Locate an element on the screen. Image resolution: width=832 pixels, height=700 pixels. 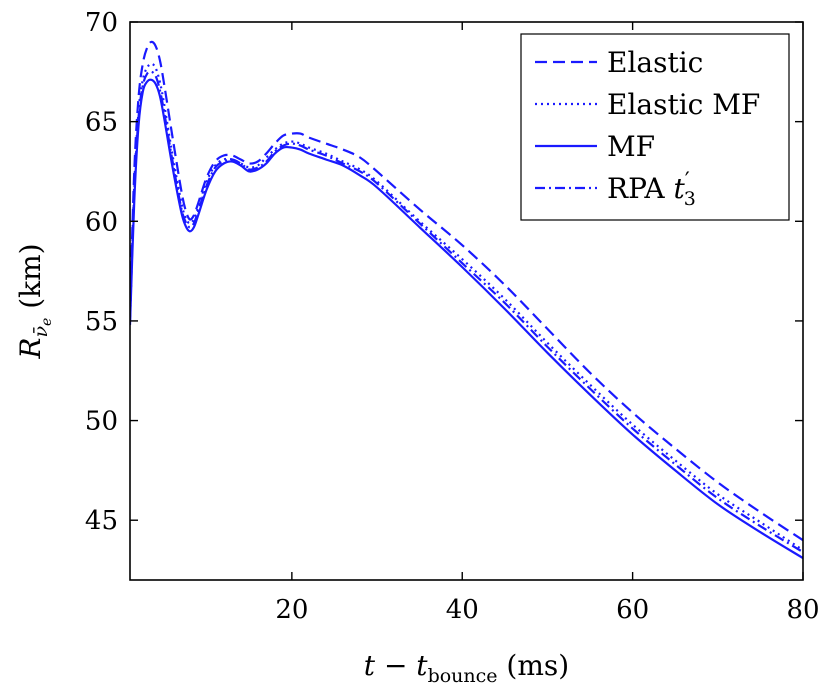
x-tick-label: 20 is located at coordinates (291, 610).